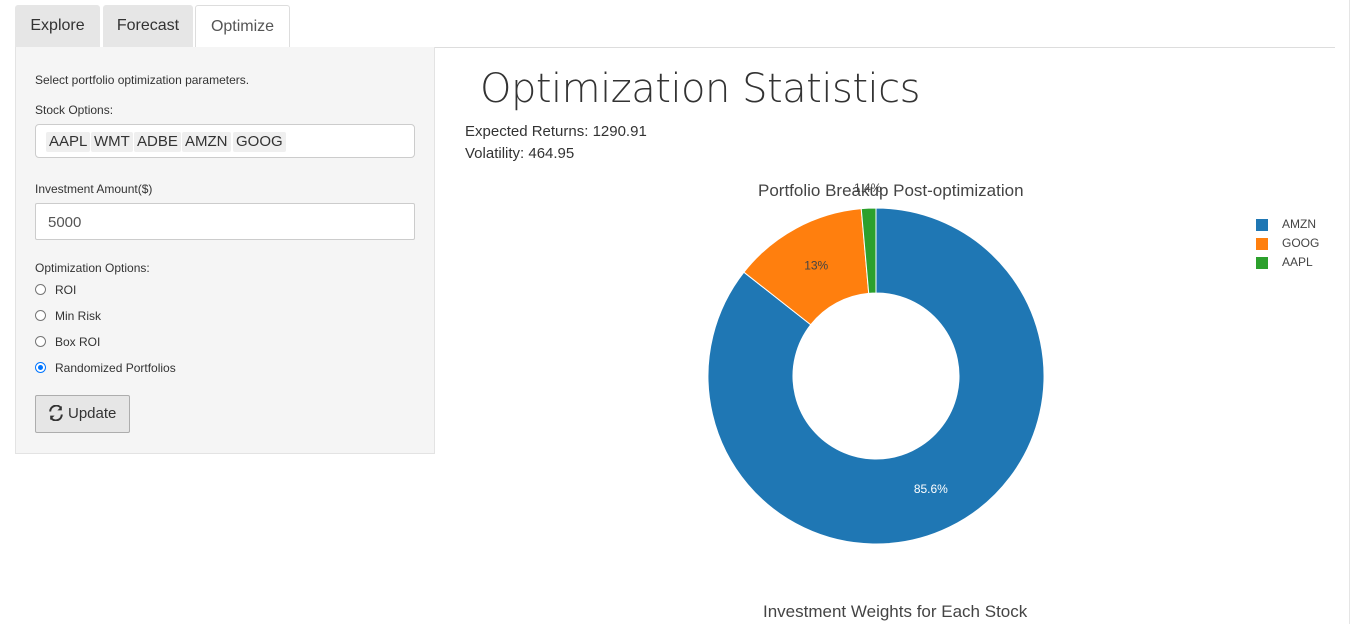  I want to click on legend-label: AAPL, so click(1297, 262).